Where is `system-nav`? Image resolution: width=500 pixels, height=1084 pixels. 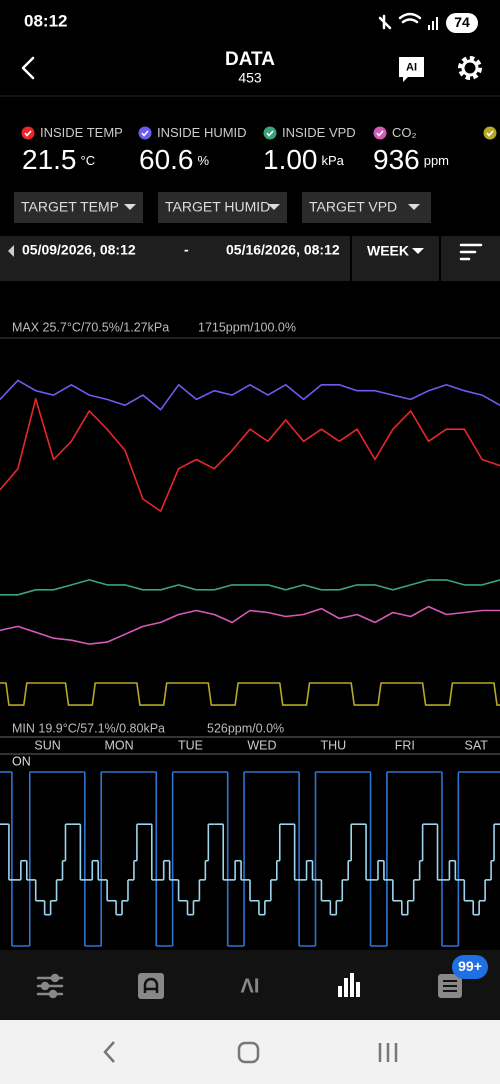 system-nav is located at coordinates (250, 1052).